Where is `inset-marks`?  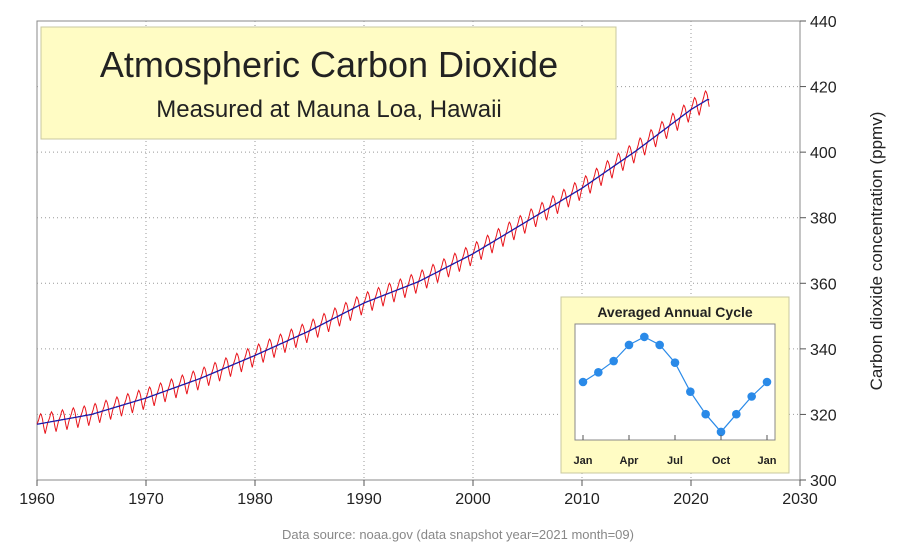
inset-marks is located at coordinates (675, 384).